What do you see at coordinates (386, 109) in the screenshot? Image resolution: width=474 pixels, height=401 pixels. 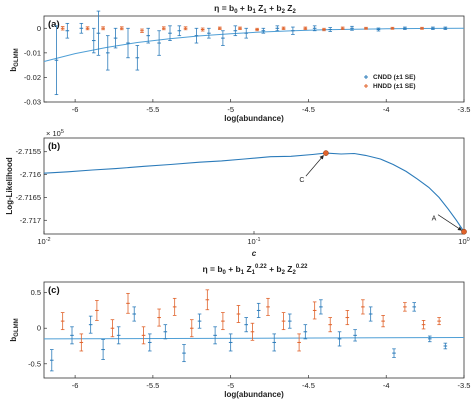 I see `panel-a-xtick-label: -4` at bounding box center [386, 109].